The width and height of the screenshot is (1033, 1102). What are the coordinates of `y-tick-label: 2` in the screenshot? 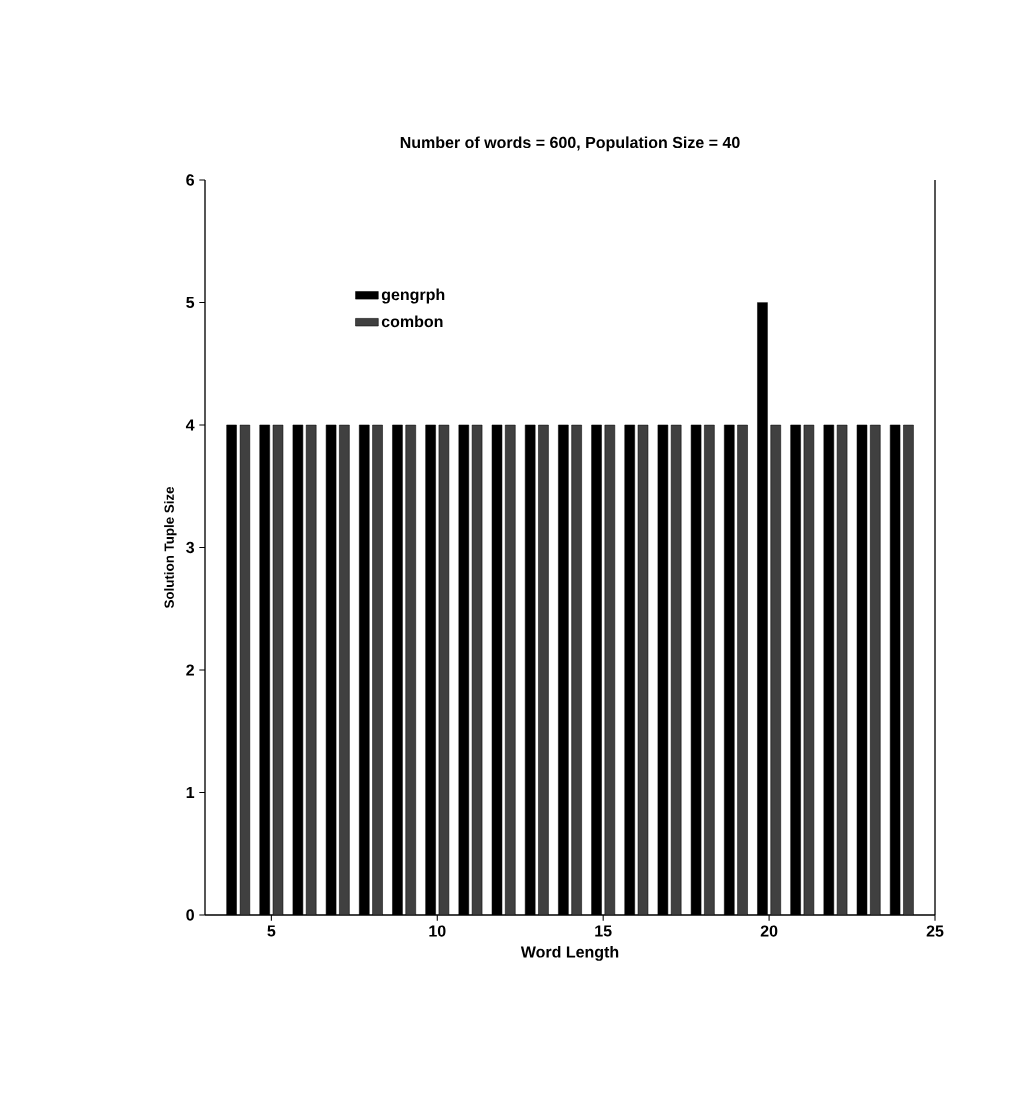 It's located at (190, 670).